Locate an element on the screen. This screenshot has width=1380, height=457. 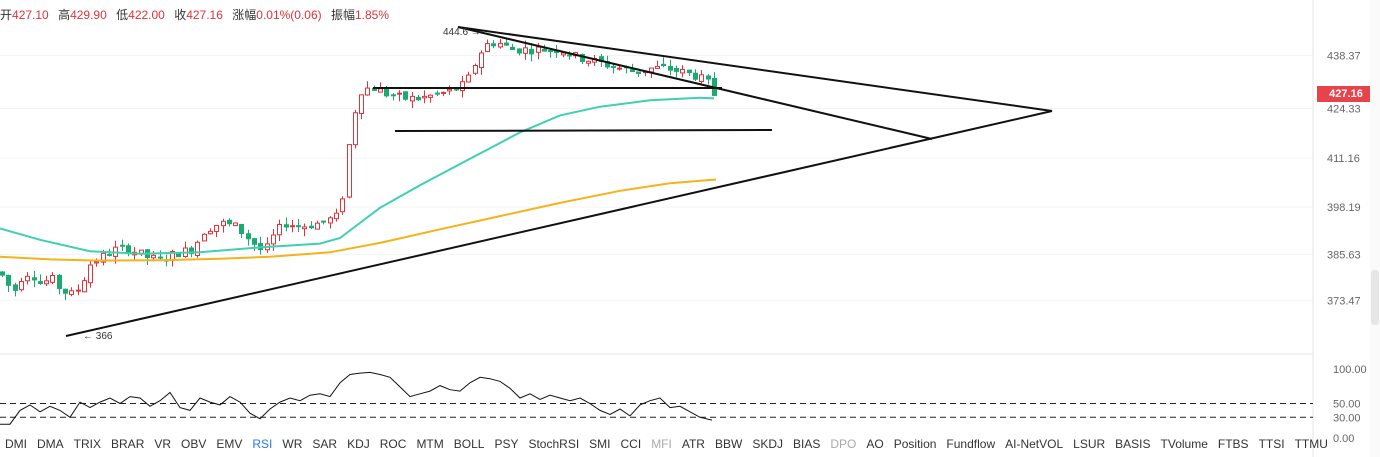
indicator-tab-emv: EMV is located at coordinates (229, 444).